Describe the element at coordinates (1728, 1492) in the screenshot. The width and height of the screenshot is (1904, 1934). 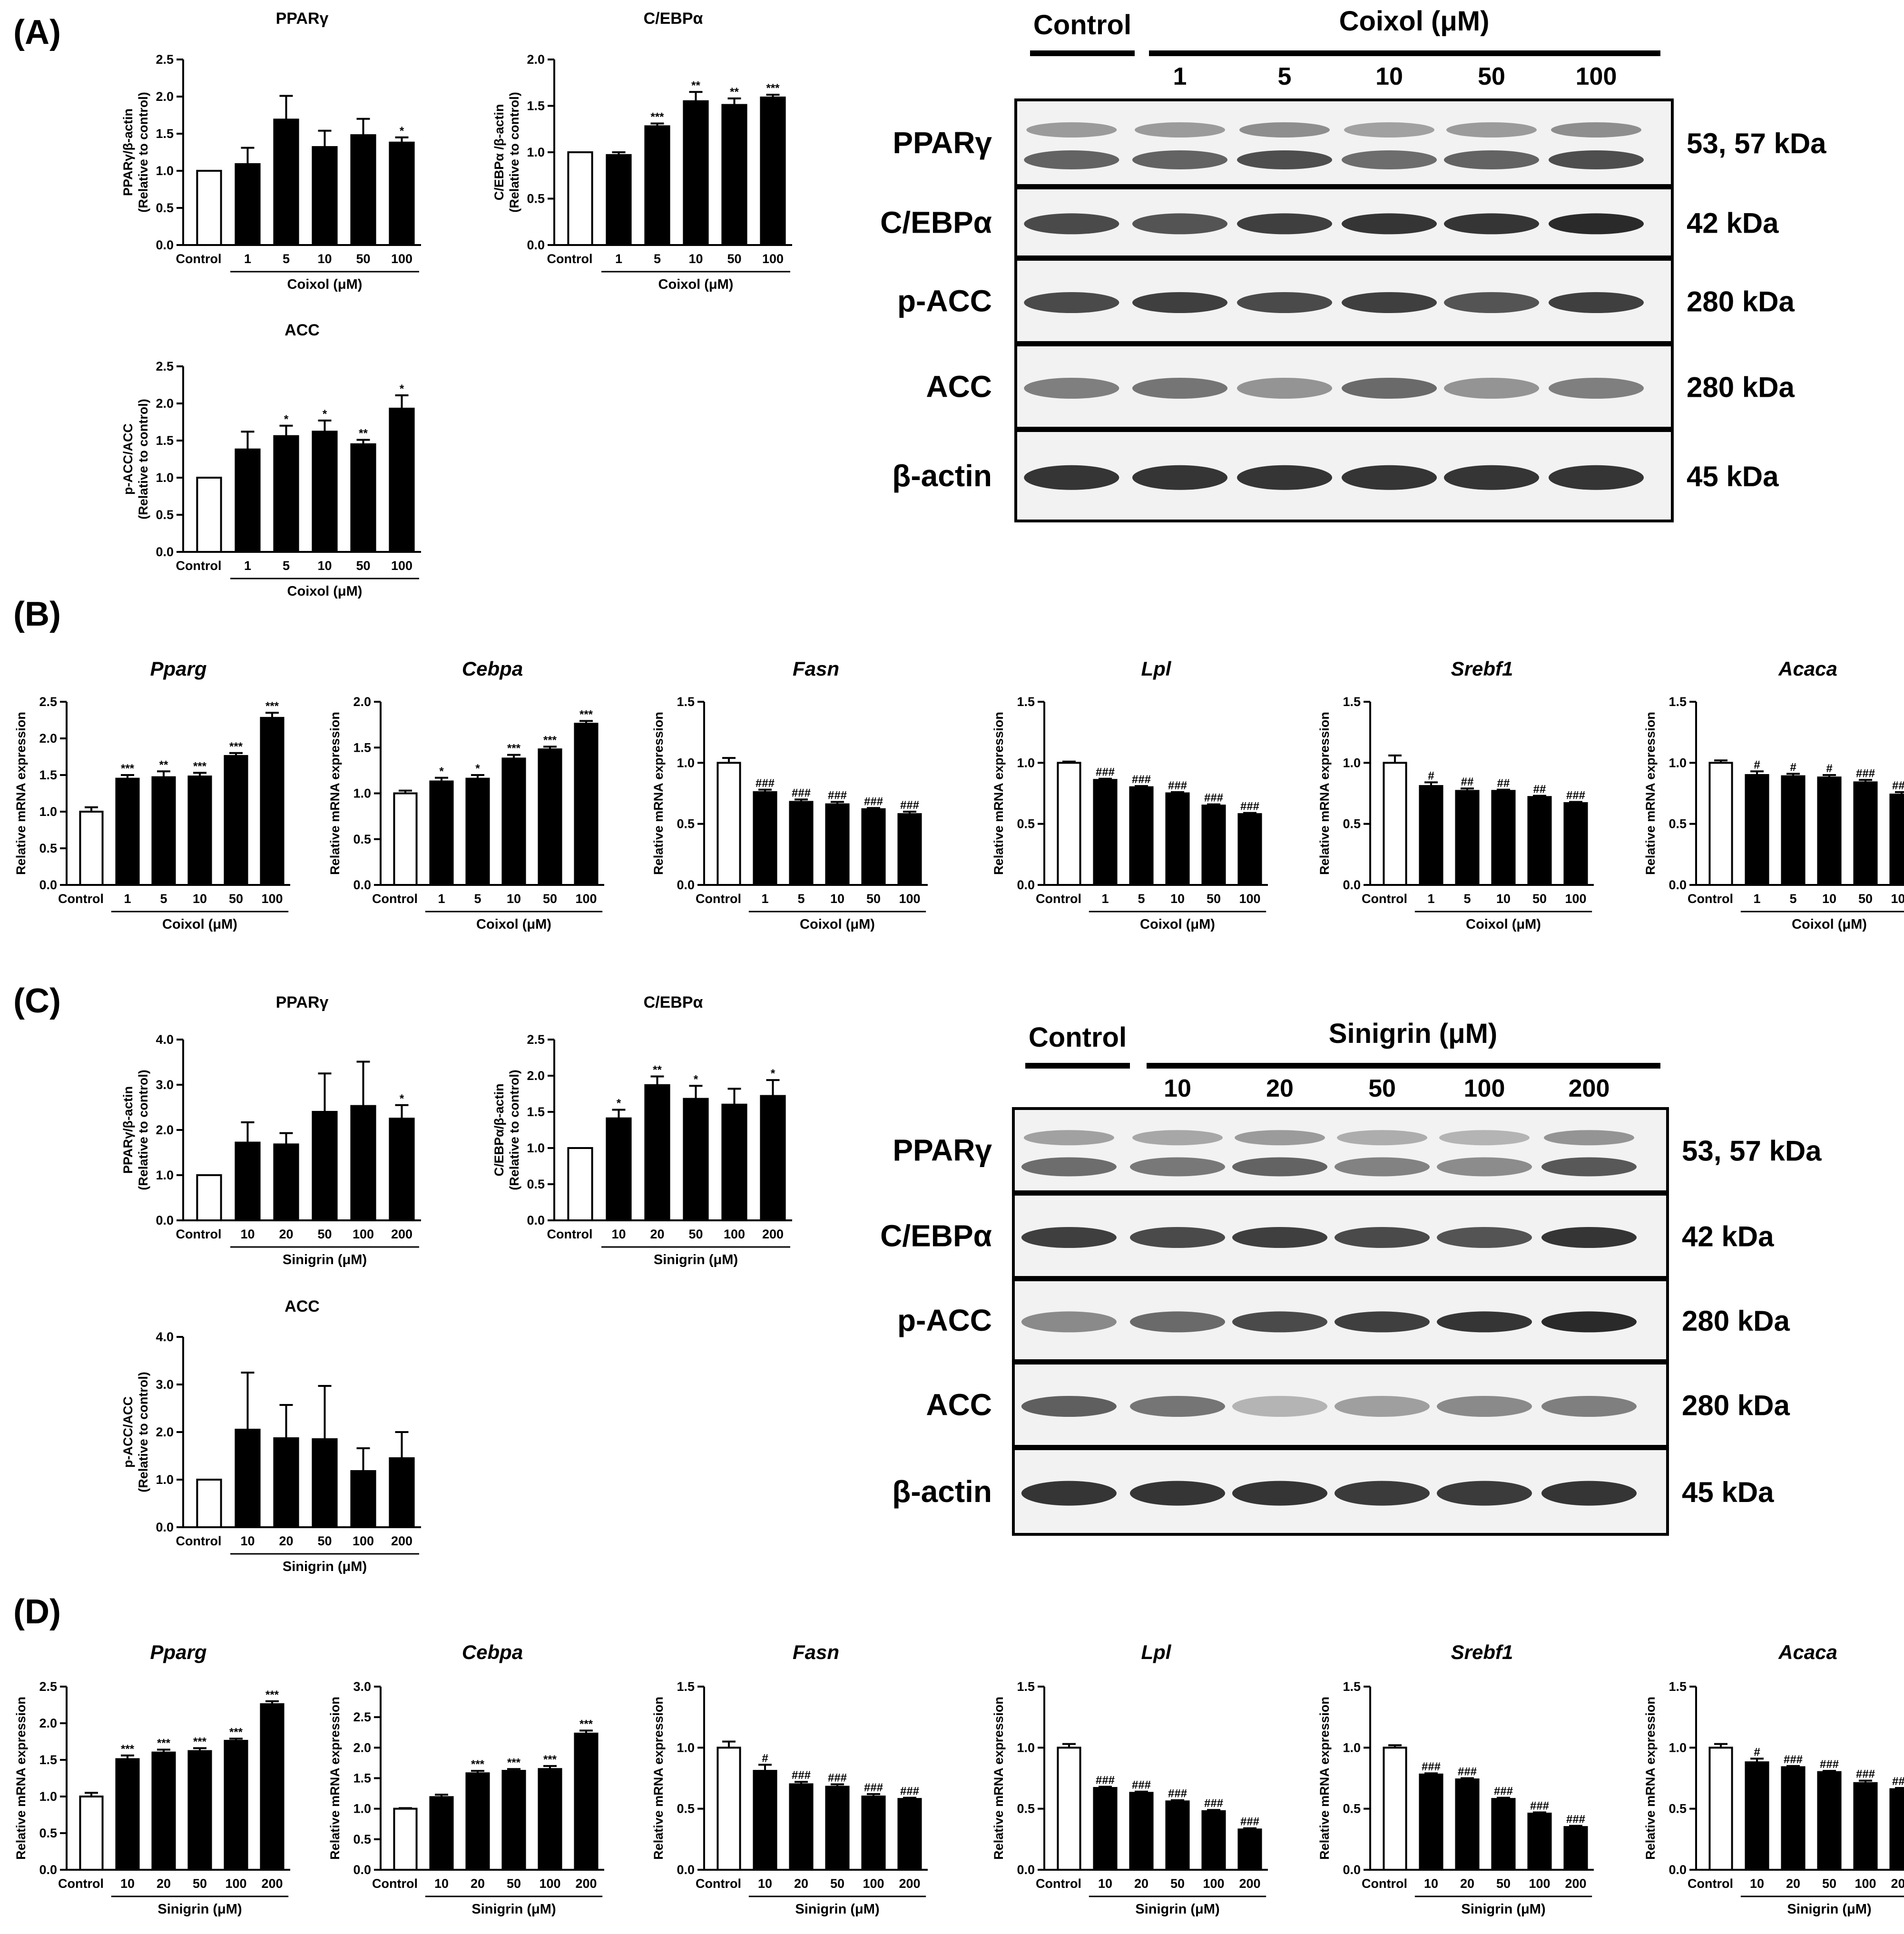
I see `blot-kda-label: 45 kDa` at that location.